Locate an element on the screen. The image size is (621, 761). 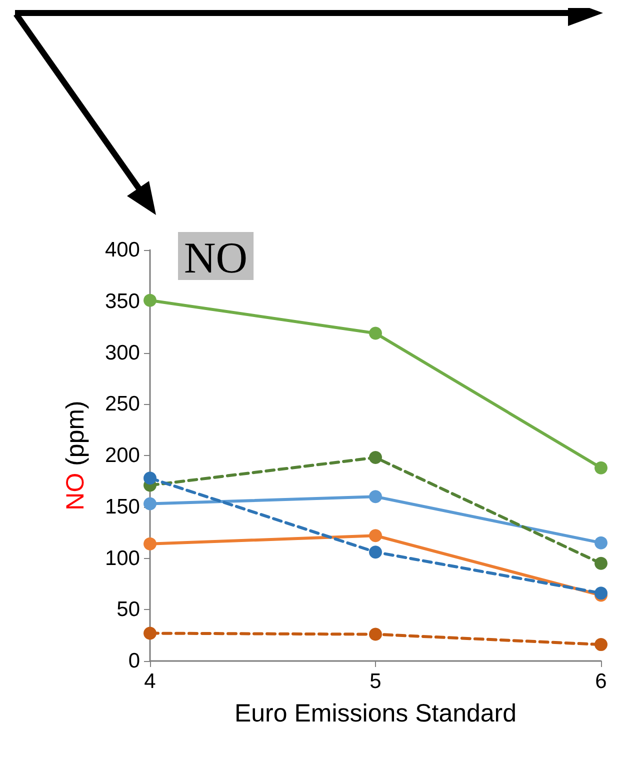
x-tick-label: 4 is located at coordinates (150, 681).